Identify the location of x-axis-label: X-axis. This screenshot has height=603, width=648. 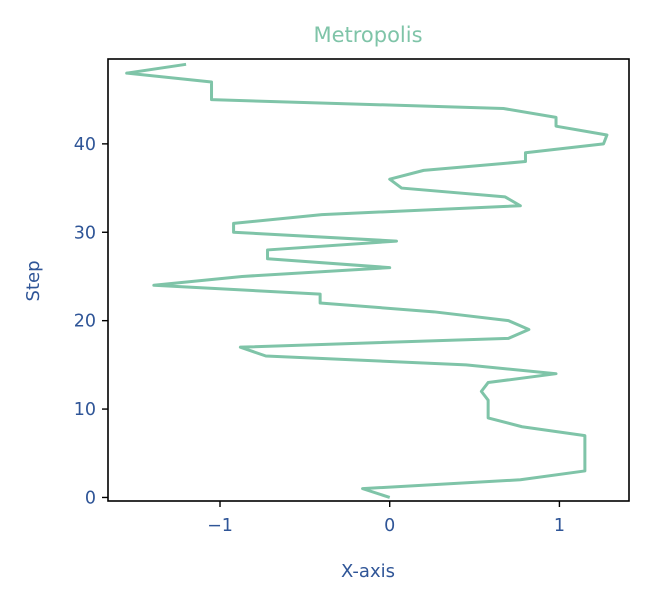
(368, 571).